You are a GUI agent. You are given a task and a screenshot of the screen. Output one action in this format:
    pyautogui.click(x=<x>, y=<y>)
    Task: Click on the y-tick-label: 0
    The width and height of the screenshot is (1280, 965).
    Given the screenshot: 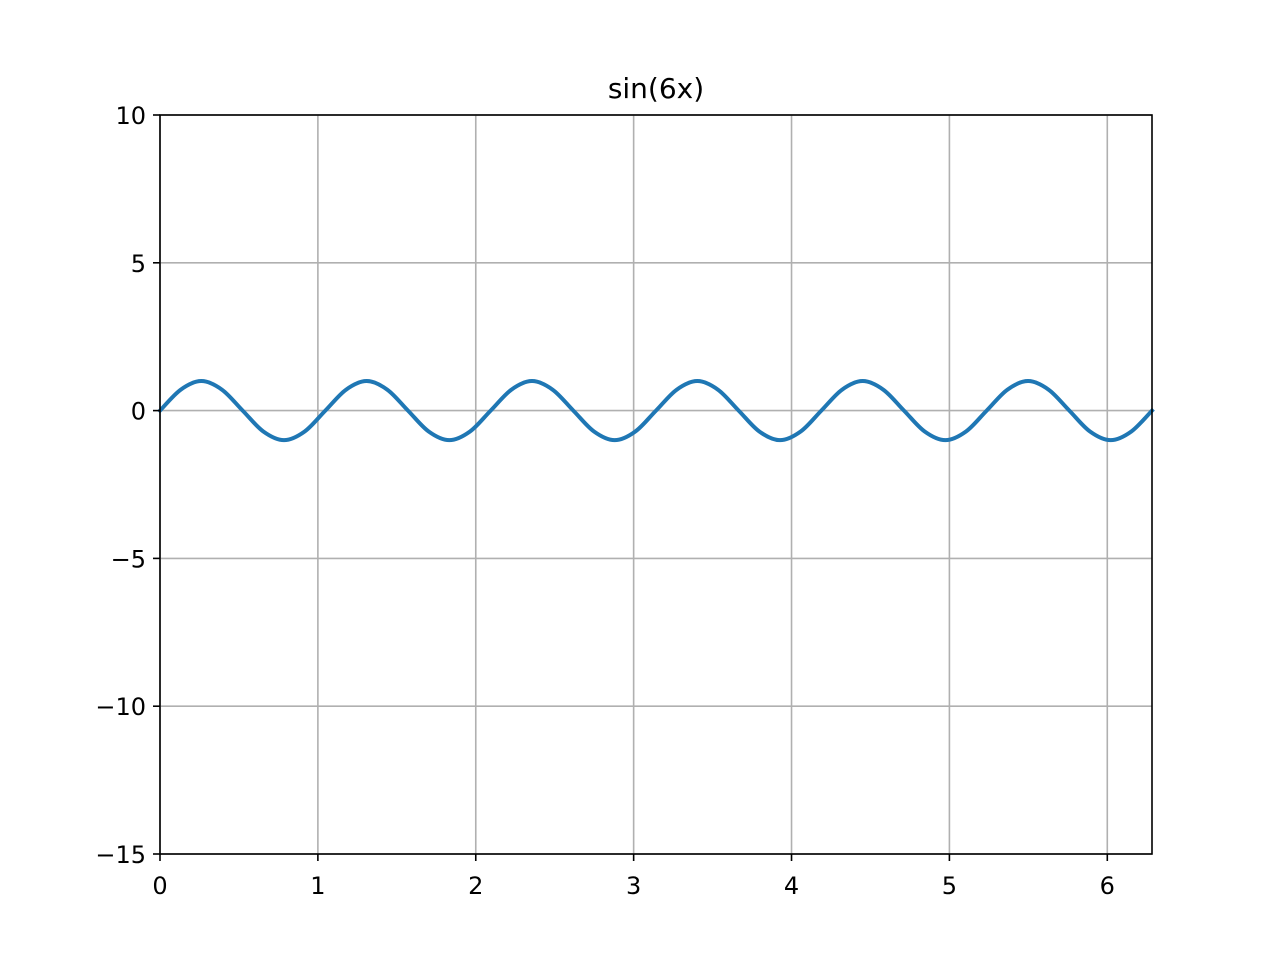 What is the action you would take?
    pyautogui.click(x=138, y=412)
    